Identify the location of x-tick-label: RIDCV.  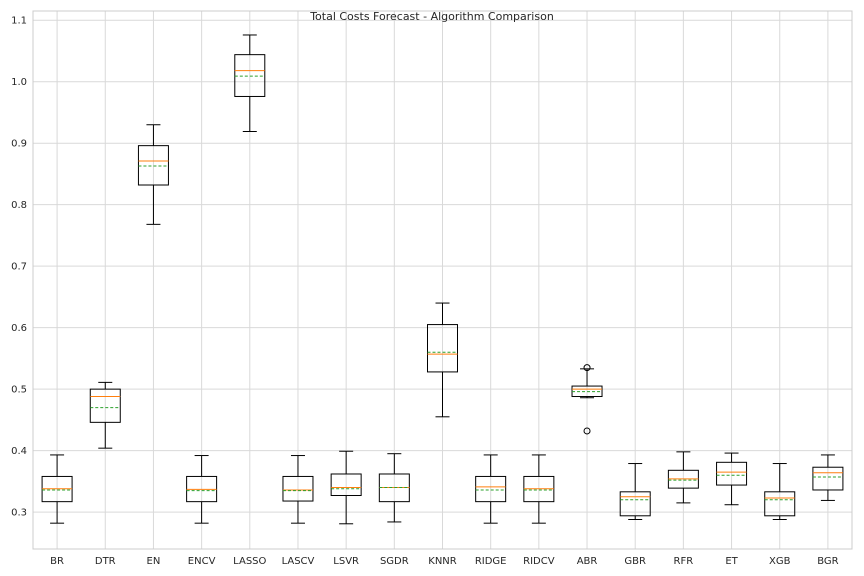
(539, 561).